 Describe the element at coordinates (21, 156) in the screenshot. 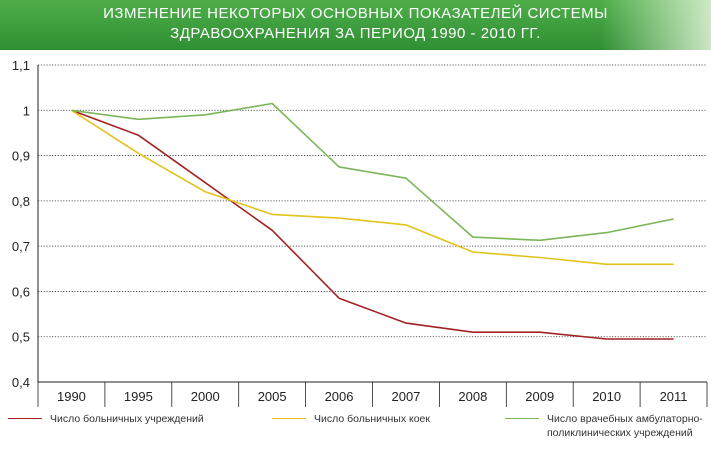

I see `y-tick-label: 0,9` at that location.